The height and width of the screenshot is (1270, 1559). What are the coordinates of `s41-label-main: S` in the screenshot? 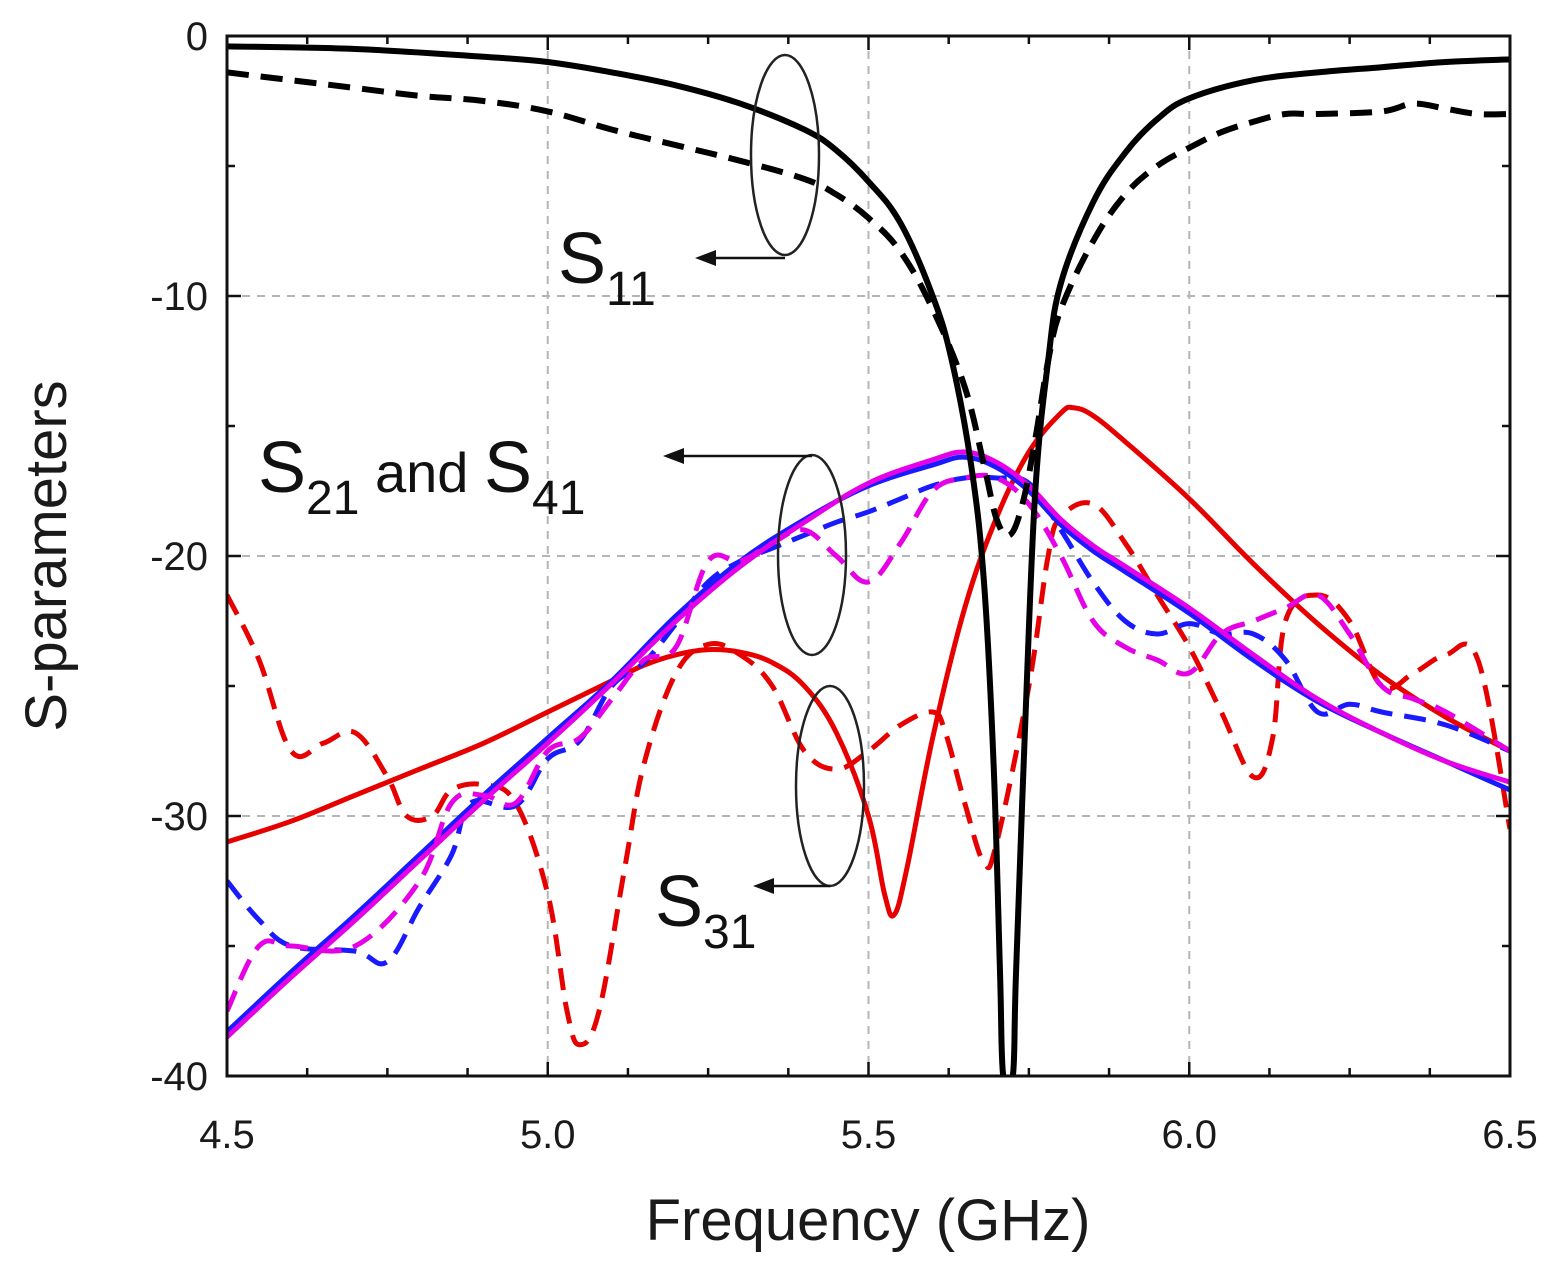 It's located at (508, 468).